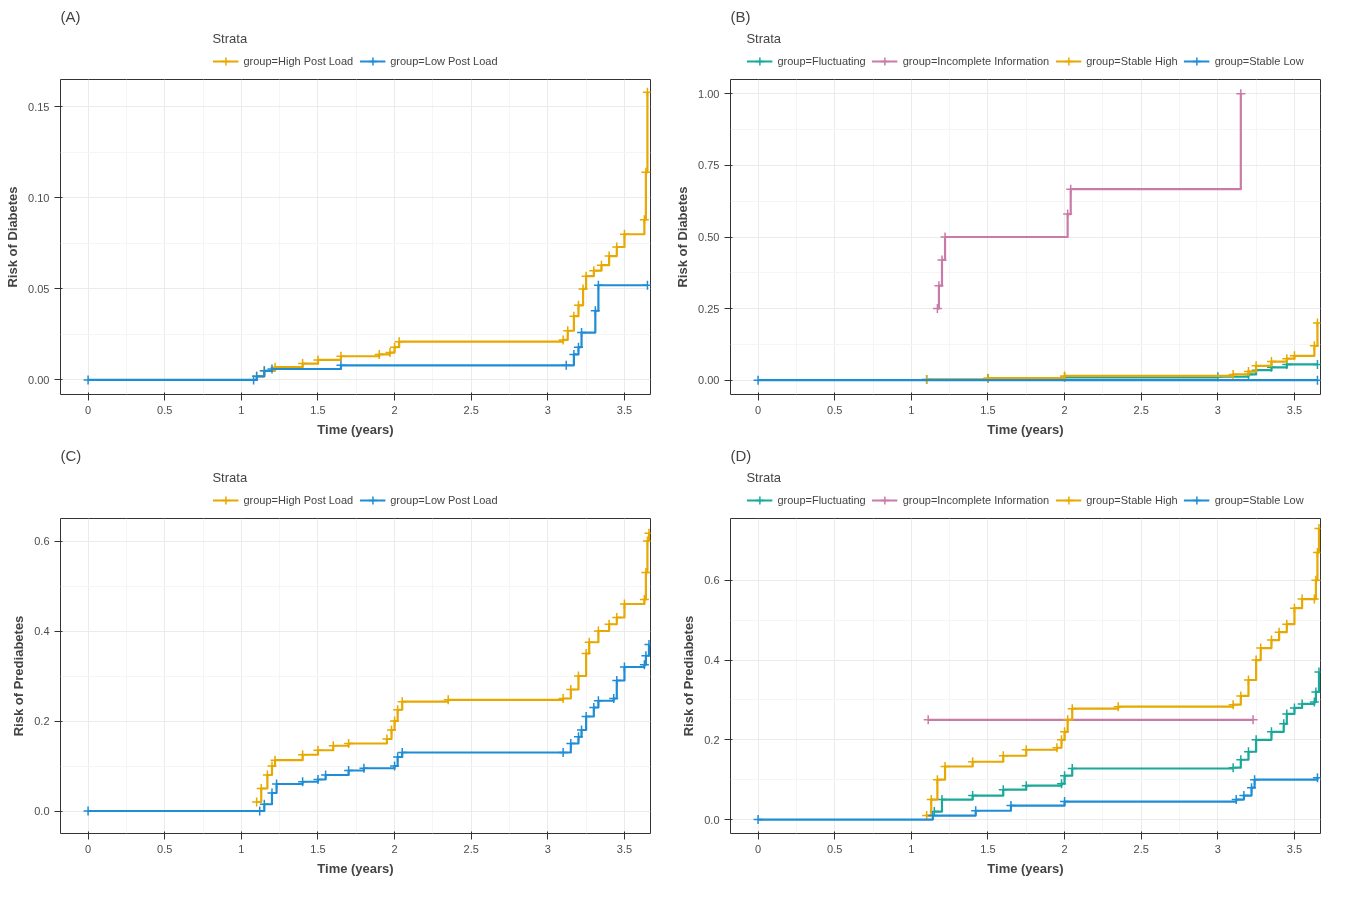 This screenshot has height=920, width=1367. What do you see at coordinates (39, 106) in the screenshot?
I see `y-tick-label: 0.15` at bounding box center [39, 106].